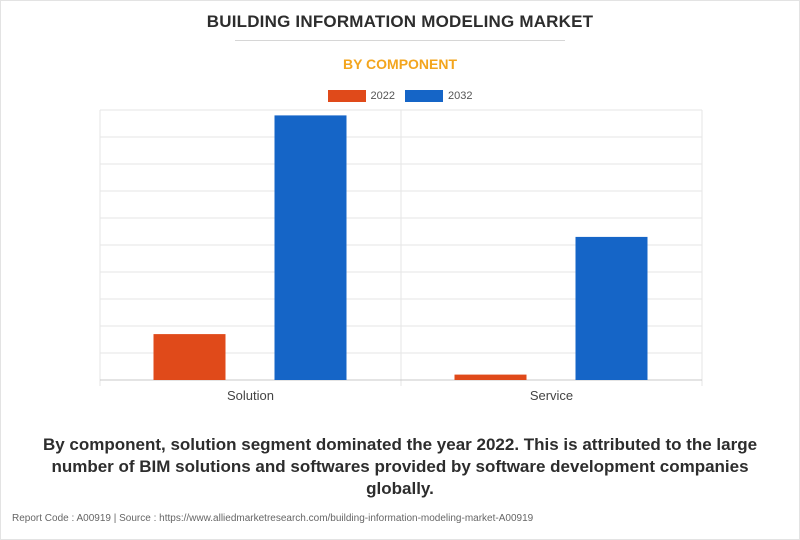  I want to click on bar-2032-service, so click(611, 308).